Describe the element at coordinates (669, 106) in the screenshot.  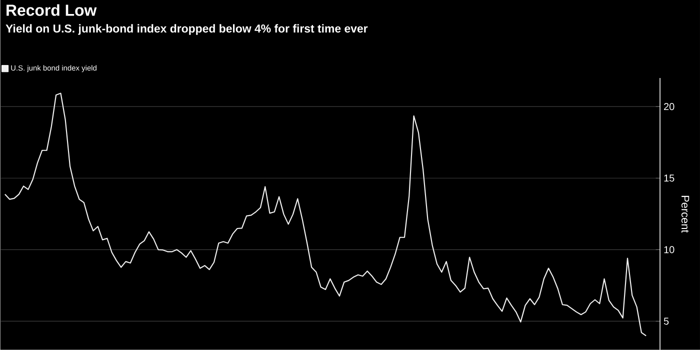
I see `y-tick-label: 20` at that location.